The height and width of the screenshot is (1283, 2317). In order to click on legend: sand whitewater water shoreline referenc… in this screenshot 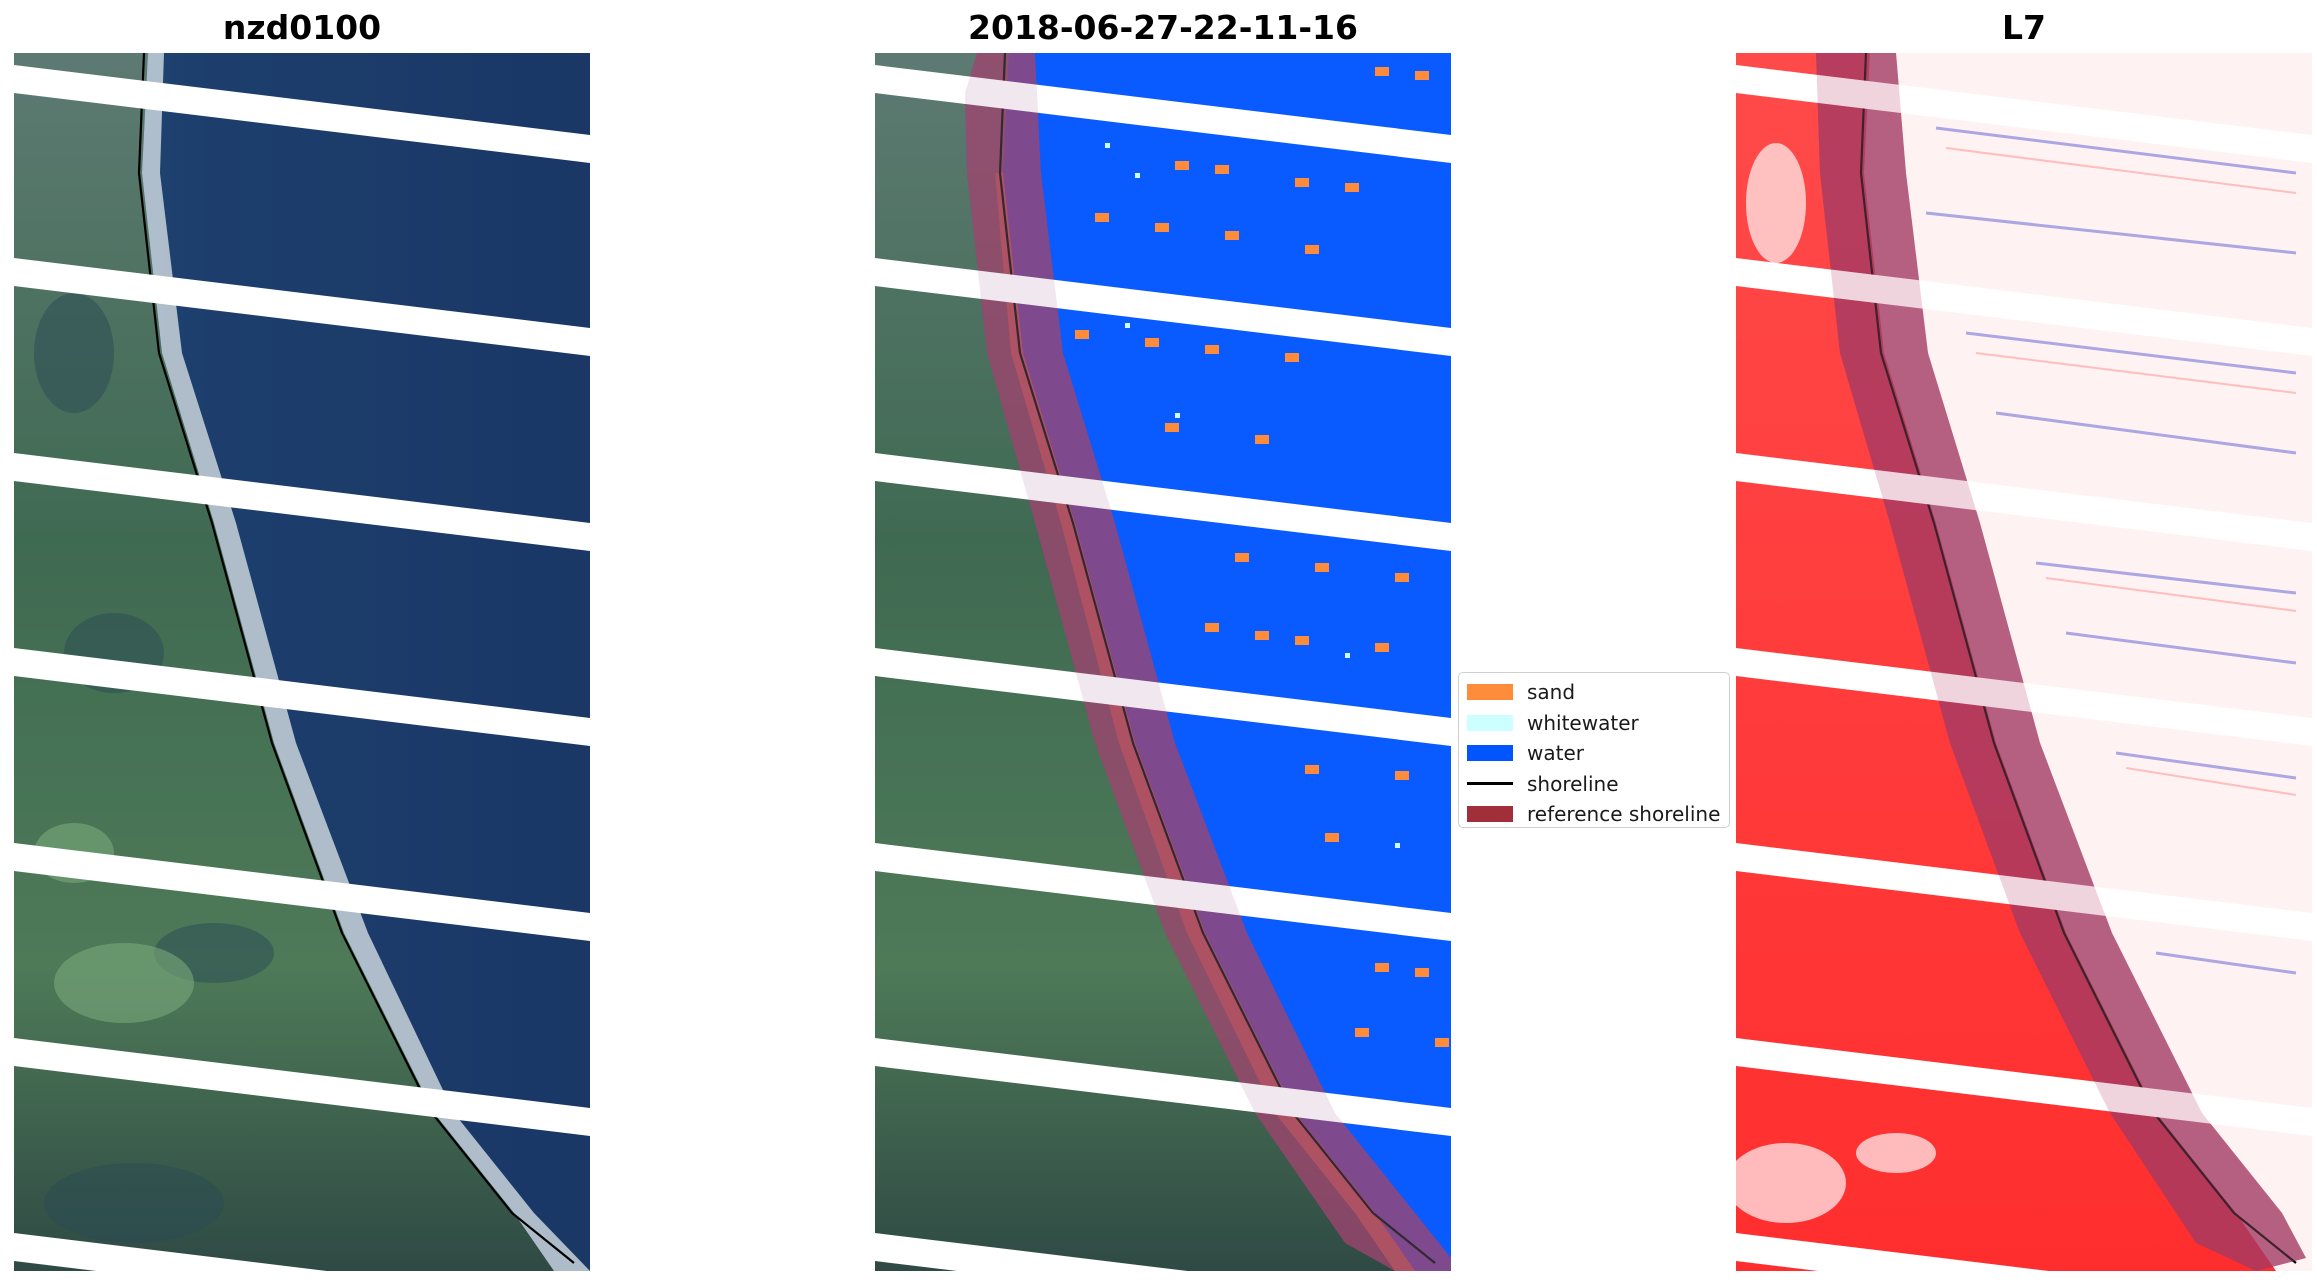, I will do `click(1594, 750)`.